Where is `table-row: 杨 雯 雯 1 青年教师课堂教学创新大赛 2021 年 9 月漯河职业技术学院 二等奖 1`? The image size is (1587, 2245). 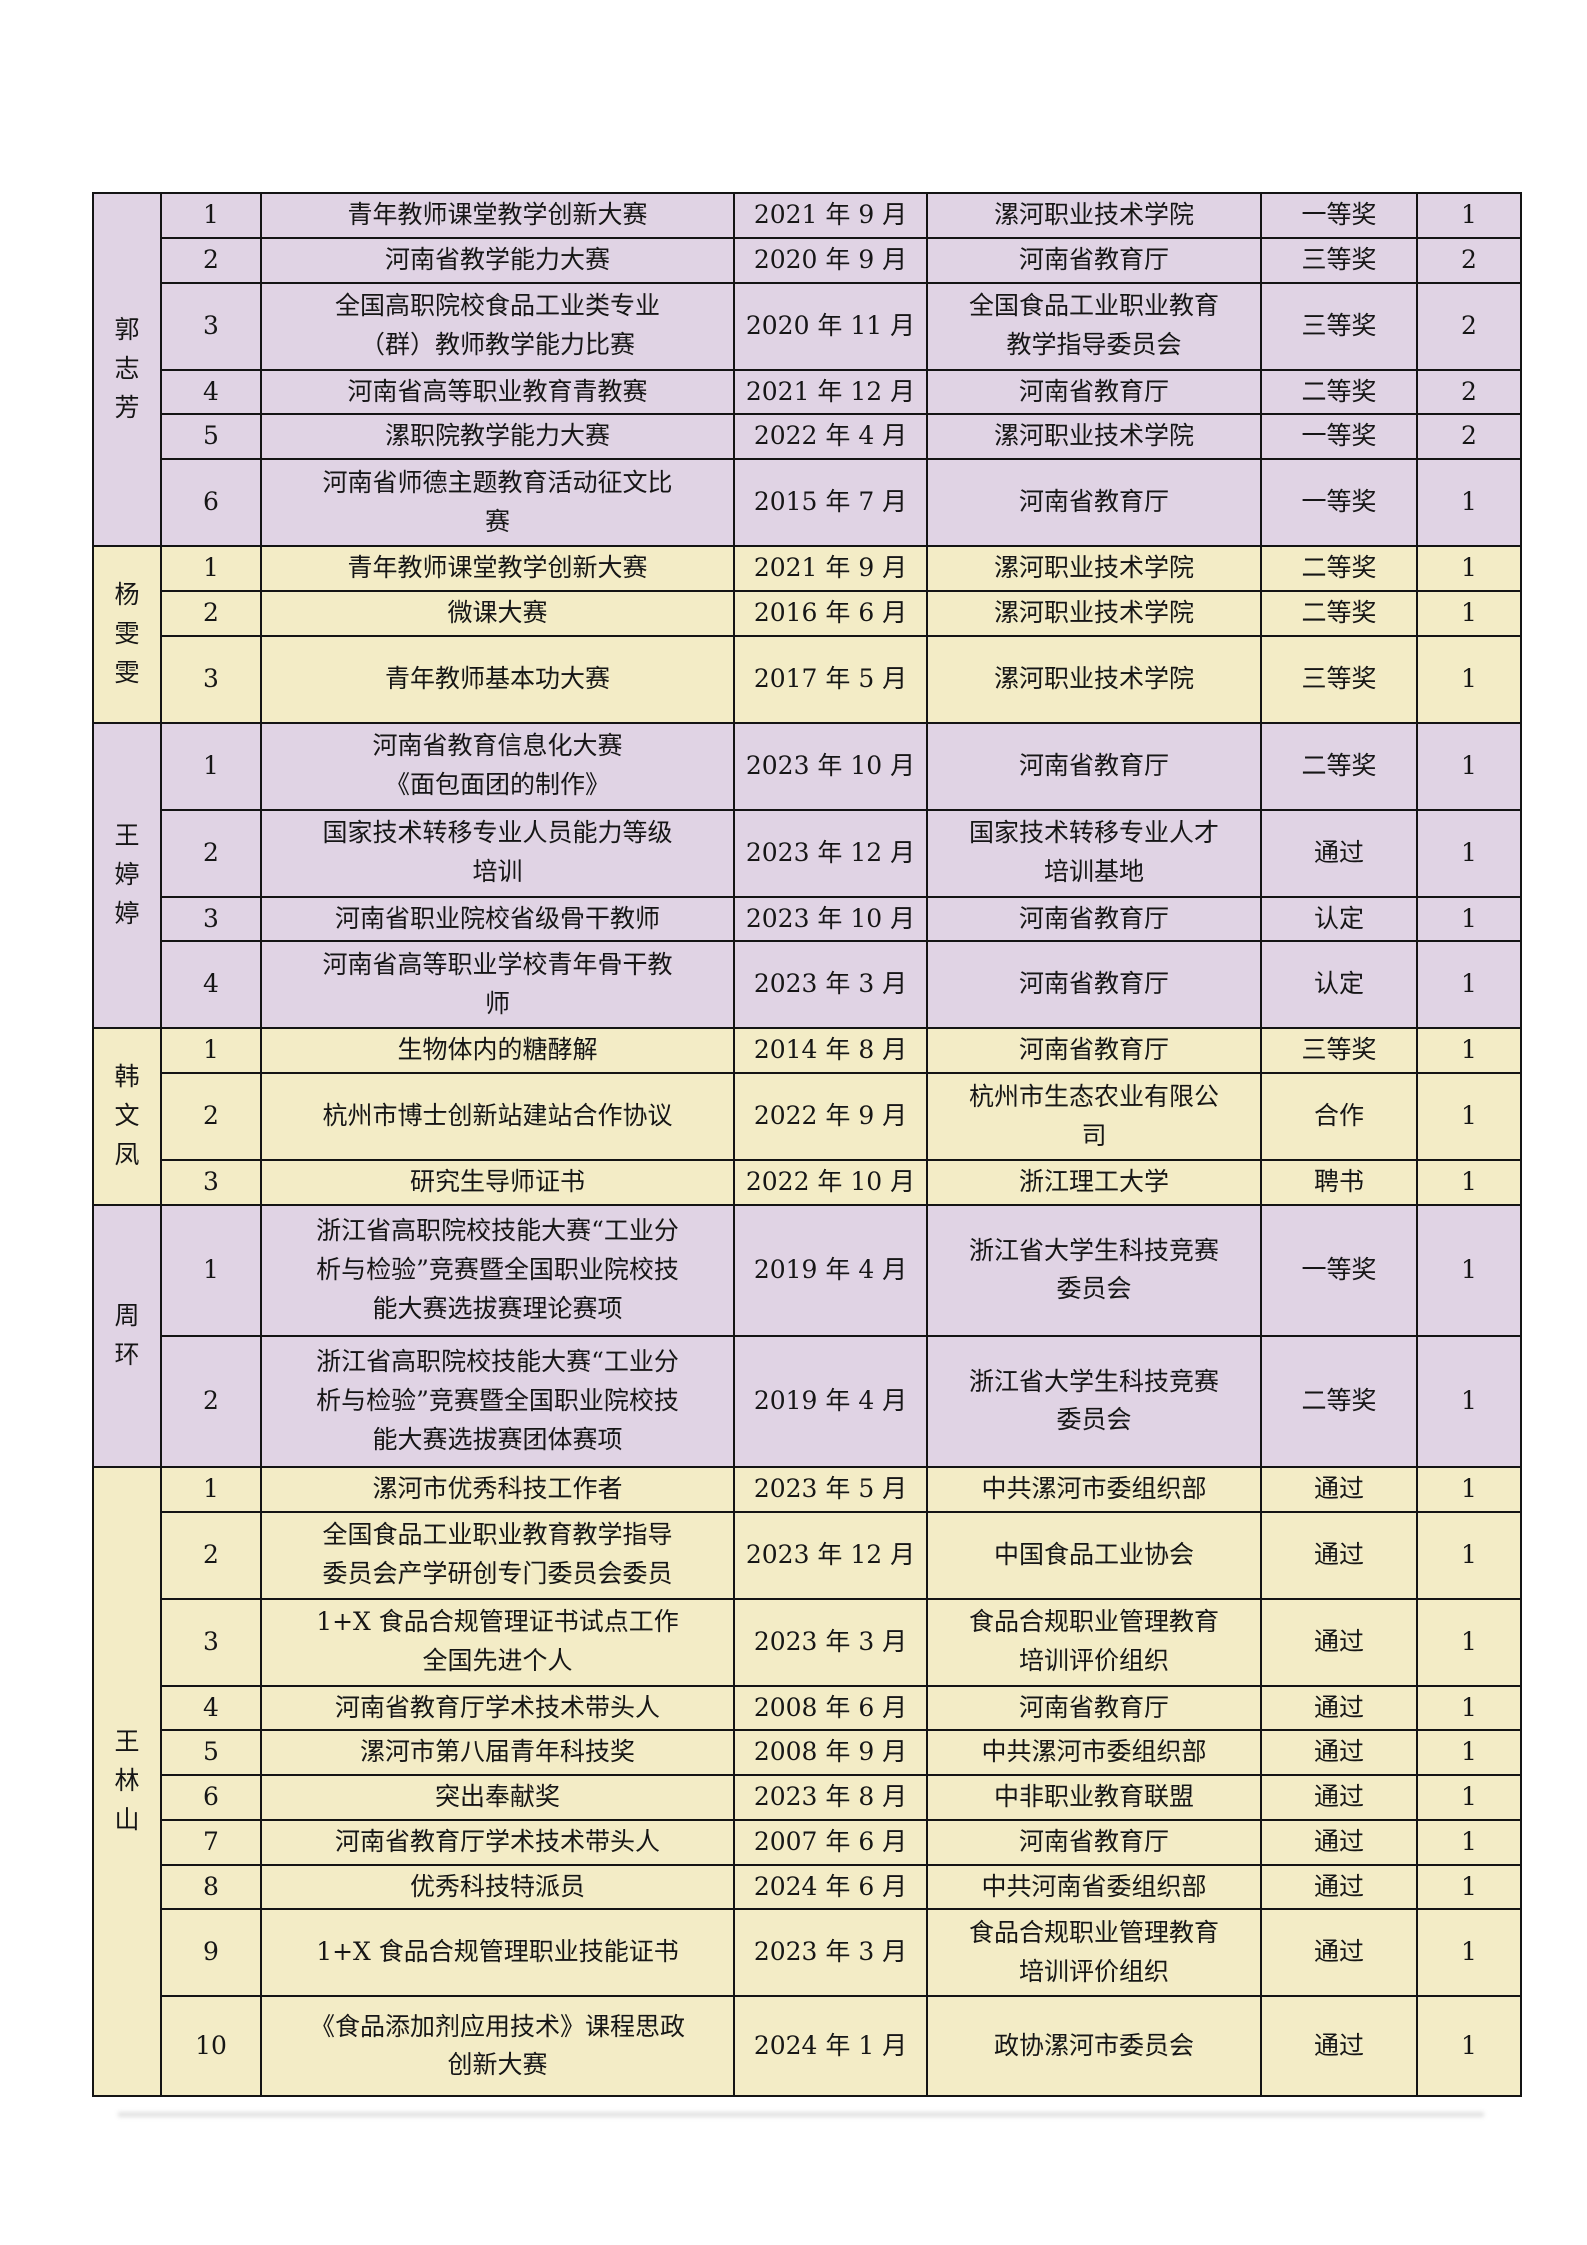
table-row: 杨 雯 雯 1 青年教师课堂教学创新大赛 2021 年 9 月漯河职业技术学院 二等奖 1 is located at coordinates (807, 634).